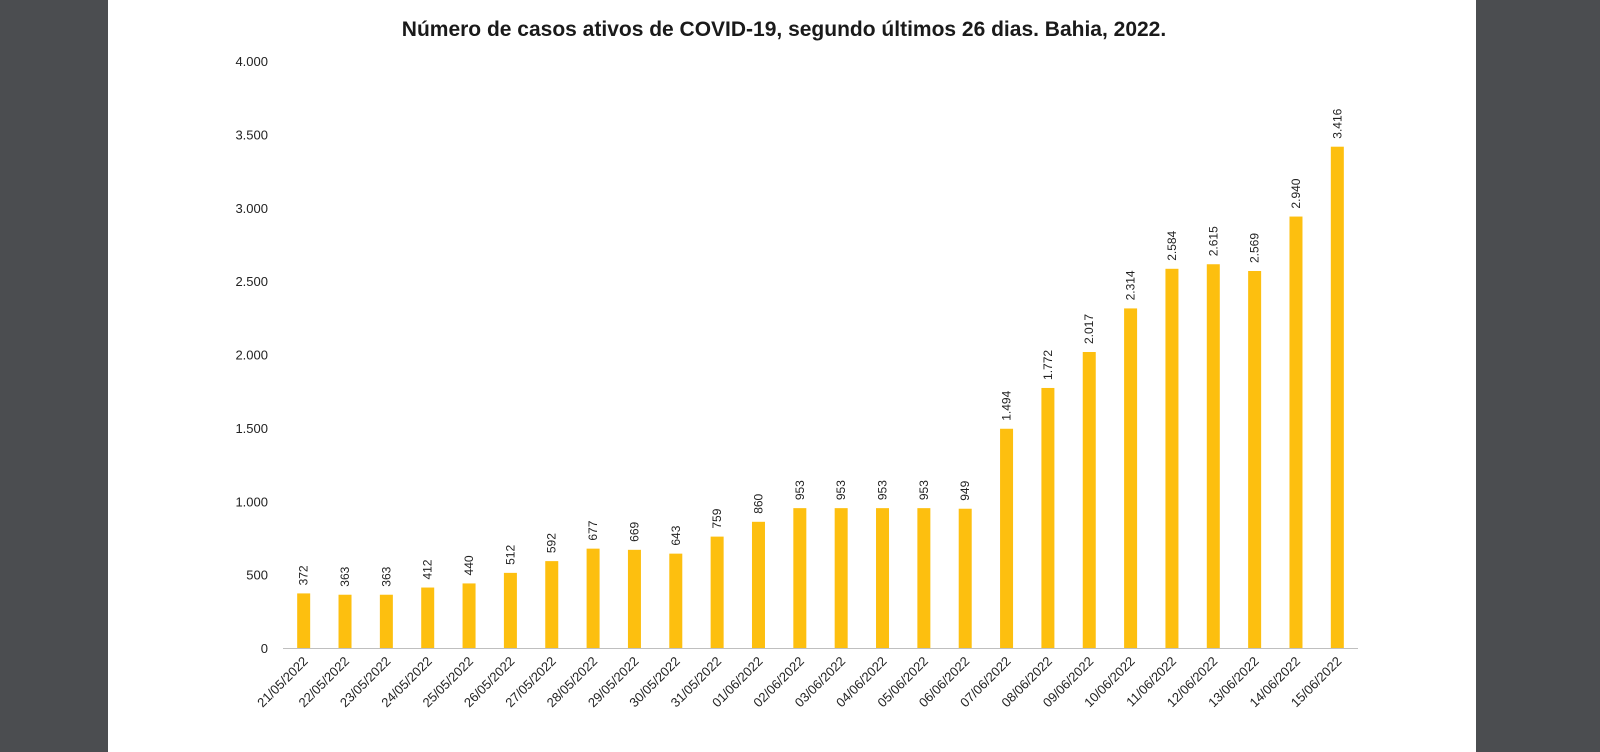  What do you see at coordinates (251, 281) in the screenshot?
I see `y-tick-label: 2.500` at bounding box center [251, 281].